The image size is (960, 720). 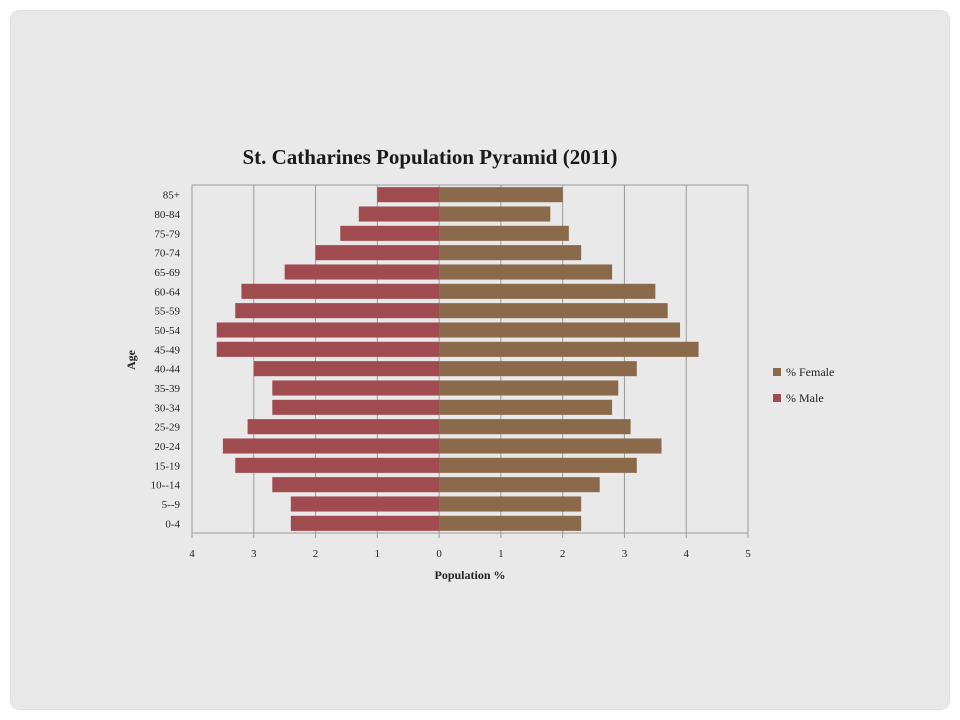 I want to click on y-tick-label: 80-84, so click(x=167, y=215).